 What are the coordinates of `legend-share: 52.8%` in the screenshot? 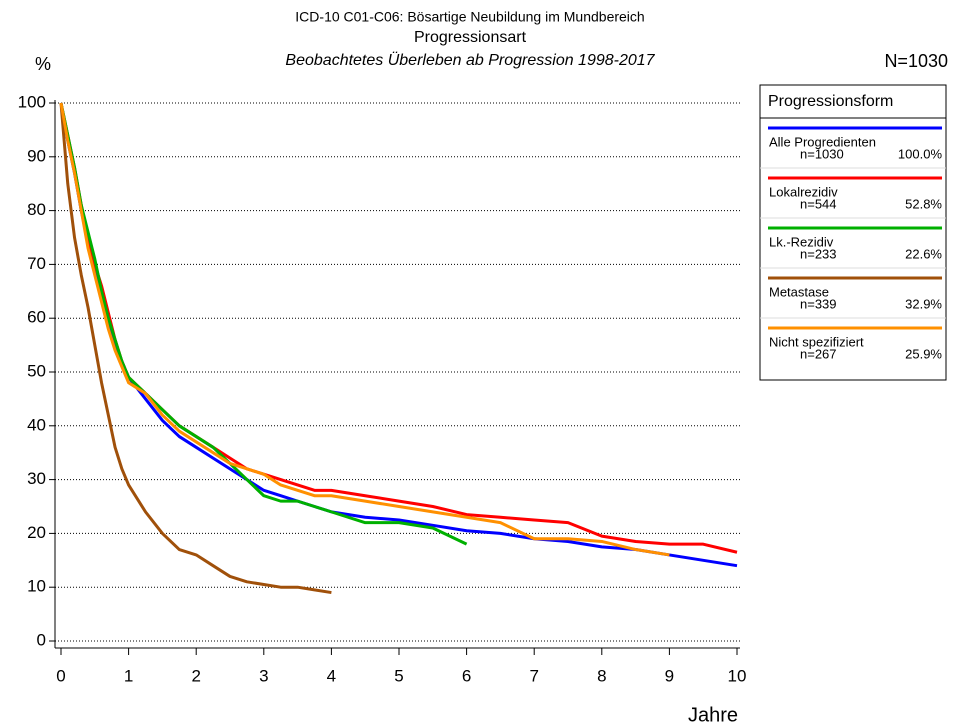 It's located at (923, 203).